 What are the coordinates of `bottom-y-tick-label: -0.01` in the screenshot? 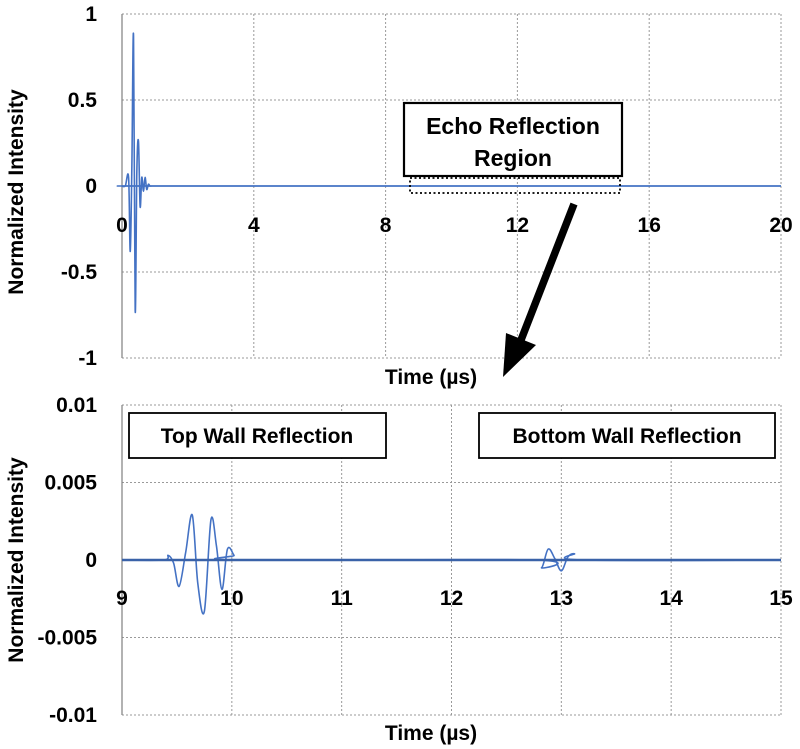 It's located at (73, 715).